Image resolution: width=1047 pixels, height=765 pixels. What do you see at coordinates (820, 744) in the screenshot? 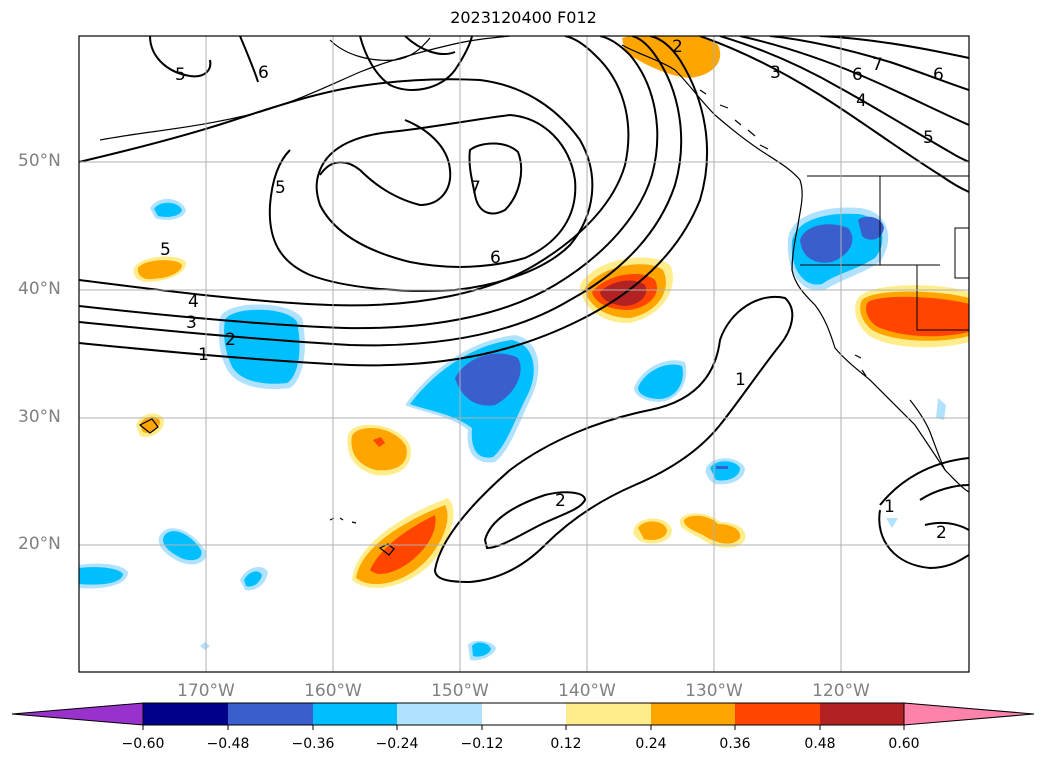
I see `colorbar-tick-label: 0.48` at bounding box center [820, 744].